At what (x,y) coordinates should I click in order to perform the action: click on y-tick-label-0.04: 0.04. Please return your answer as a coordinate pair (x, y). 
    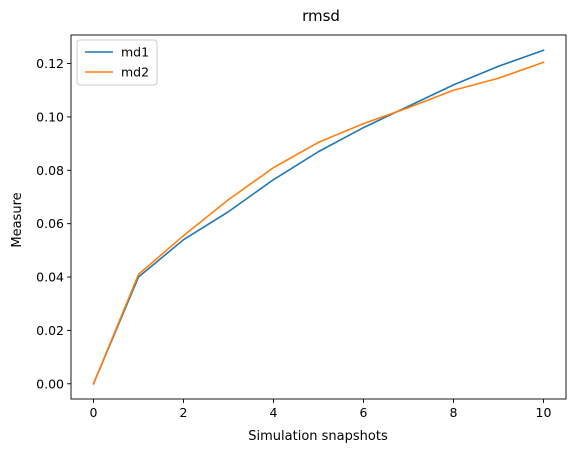
    Looking at the image, I should click on (50, 277).